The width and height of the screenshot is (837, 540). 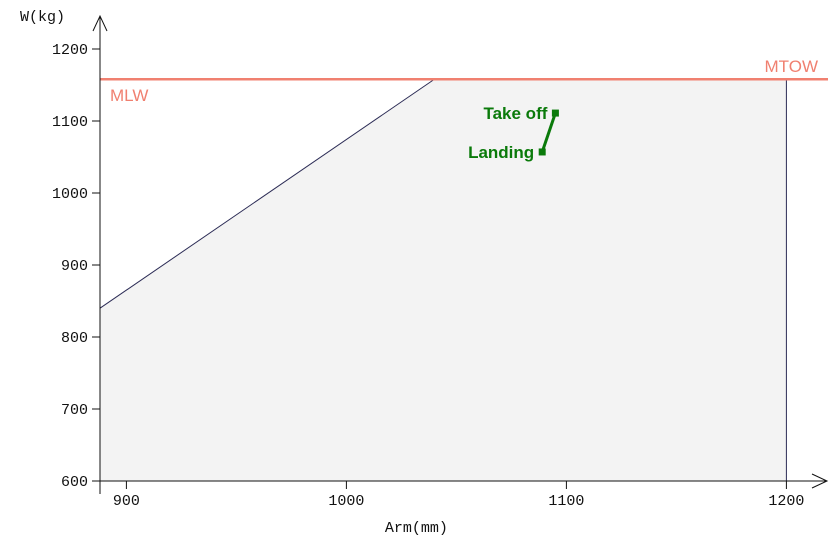 I want to click on takeoff-point-marker, so click(x=555, y=113).